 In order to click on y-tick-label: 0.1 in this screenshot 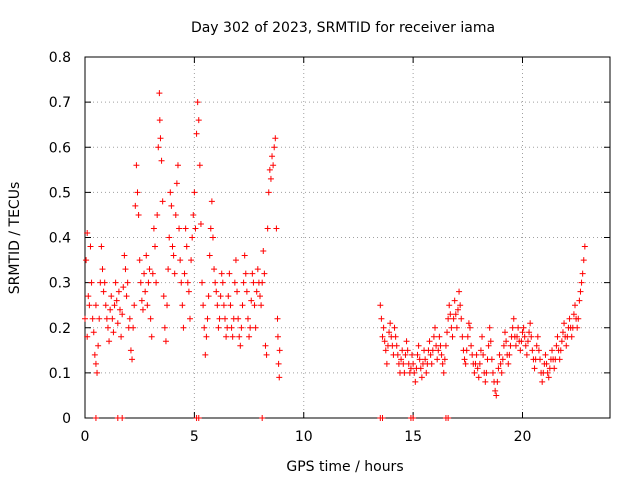, I will do `click(60, 374)`.